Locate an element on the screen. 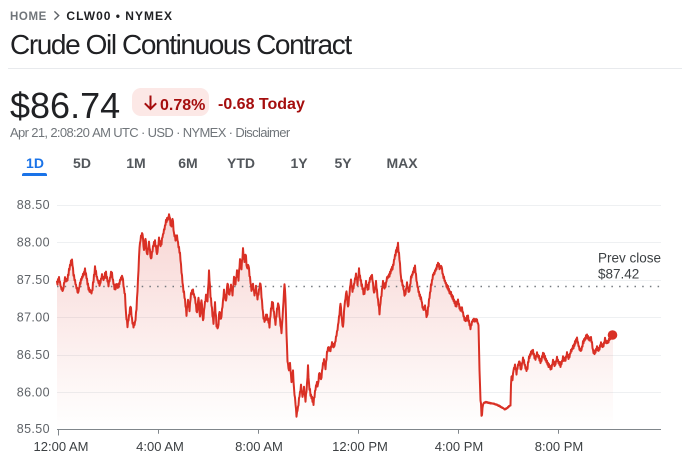 The image size is (690, 462). svg-text: 4:00 PM is located at coordinates (459, 446).